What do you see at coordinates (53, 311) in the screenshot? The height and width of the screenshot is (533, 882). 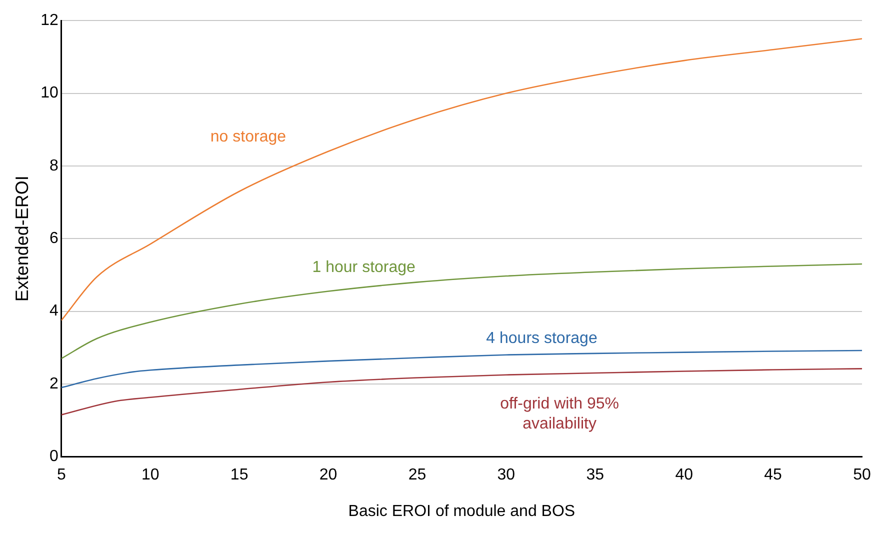 I see `y-tick-label: 4` at bounding box center [53, 311].